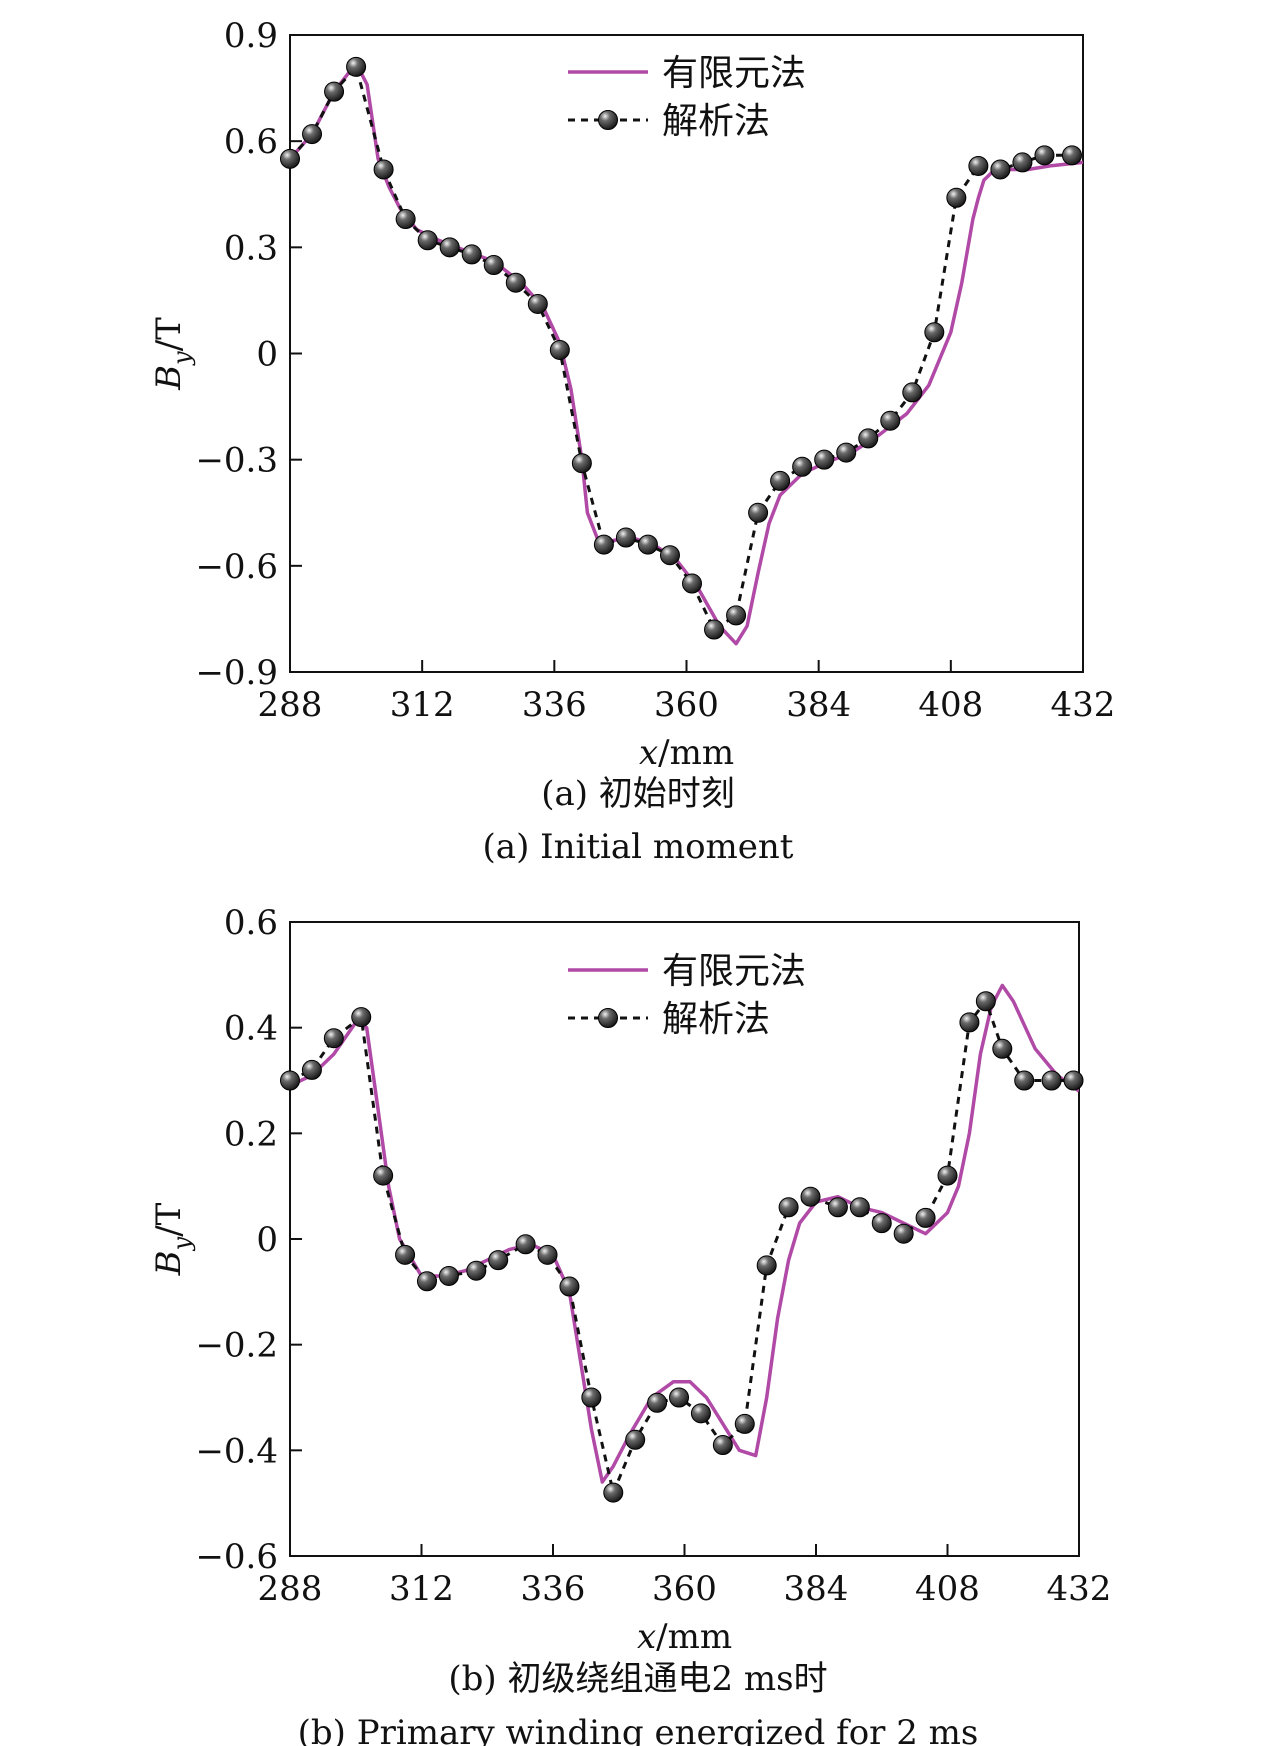  Describe the element at coordinates (638, 794) in the screenshot. I see `caption-cn: (a) 初始时刻` at that location.